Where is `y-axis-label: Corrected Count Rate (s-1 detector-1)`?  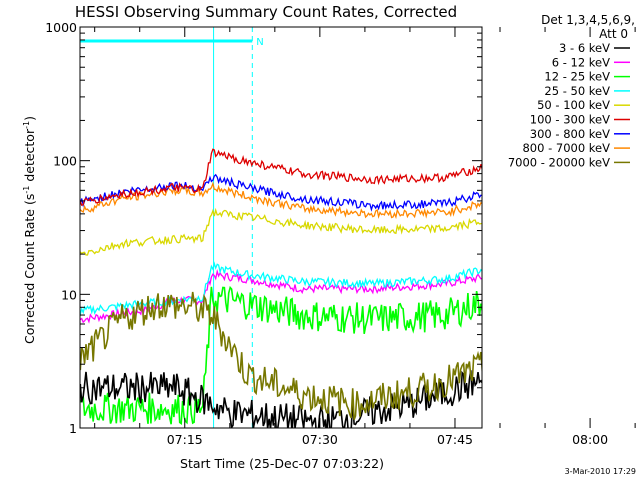
y-axis-label: Corrected Count Rate (s-1 detector-1) is located at coordinates (29, 230).